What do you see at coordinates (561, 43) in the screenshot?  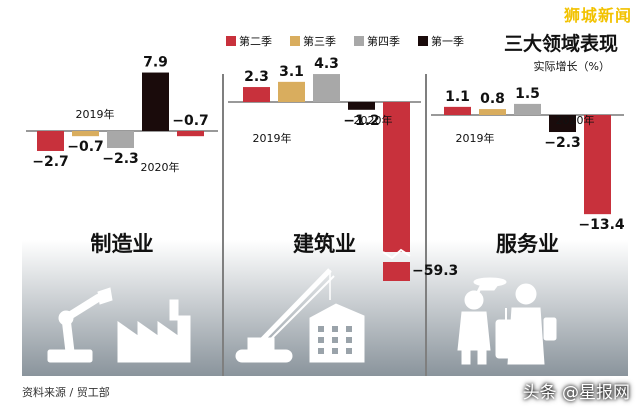 I see `chart-title: 三大领域表现` at bounding box center [561, 43].